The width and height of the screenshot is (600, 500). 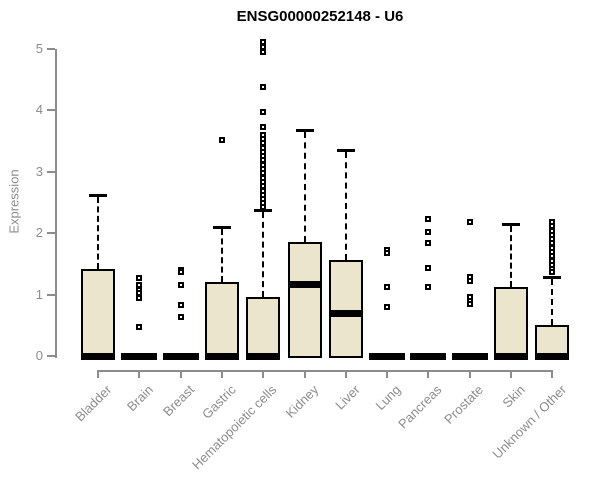 I want to click on x-tick-label-text: Kidney, so click(x=302, y=401).